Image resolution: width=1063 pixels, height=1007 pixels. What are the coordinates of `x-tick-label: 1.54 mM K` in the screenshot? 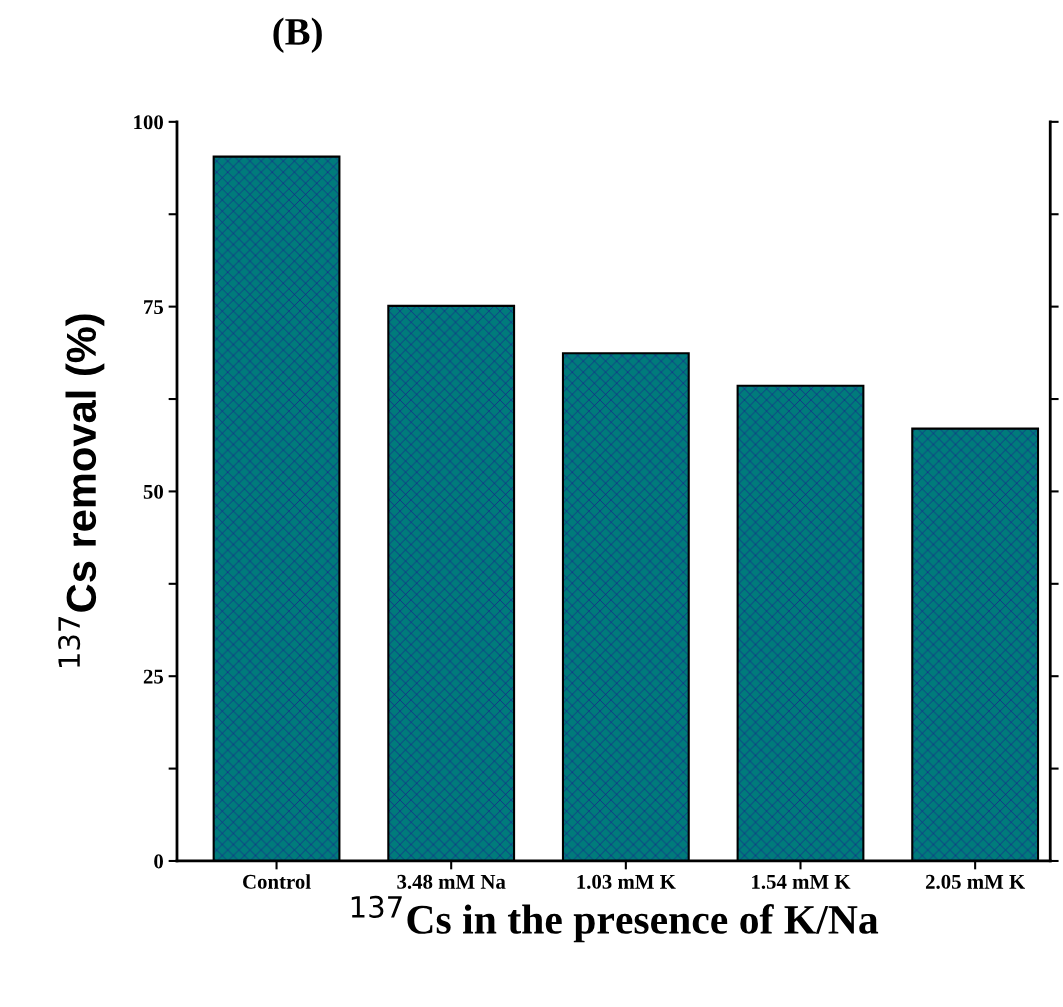 It's located at (801, 881).